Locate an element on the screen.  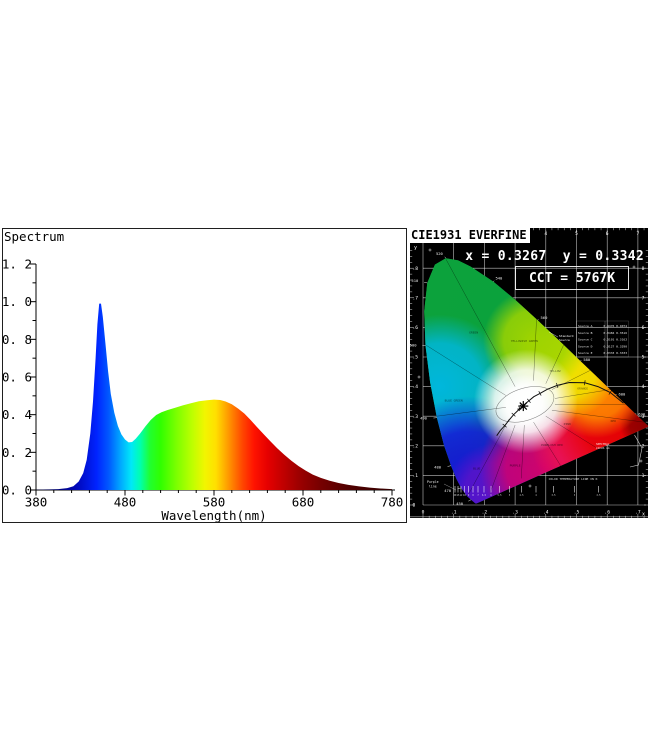
cct-readout-box: CCT = 5767K is located at coordinates (572, 278).